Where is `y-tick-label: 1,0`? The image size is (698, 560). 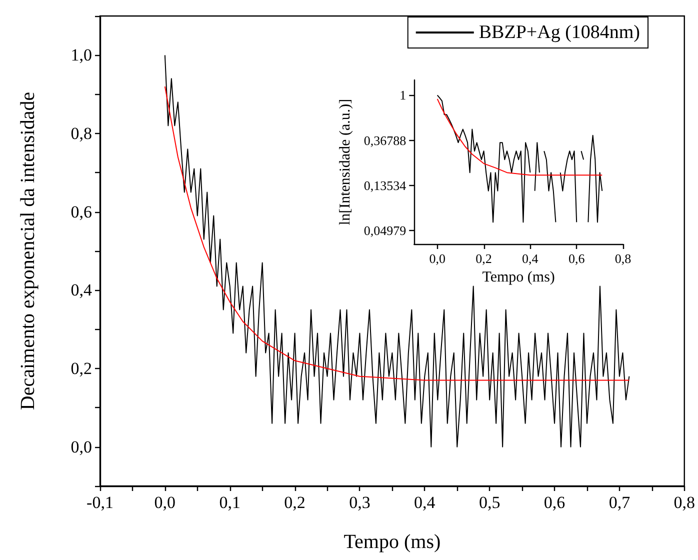 y-tick-label: 1,0 is located at coordinates (81, 55).